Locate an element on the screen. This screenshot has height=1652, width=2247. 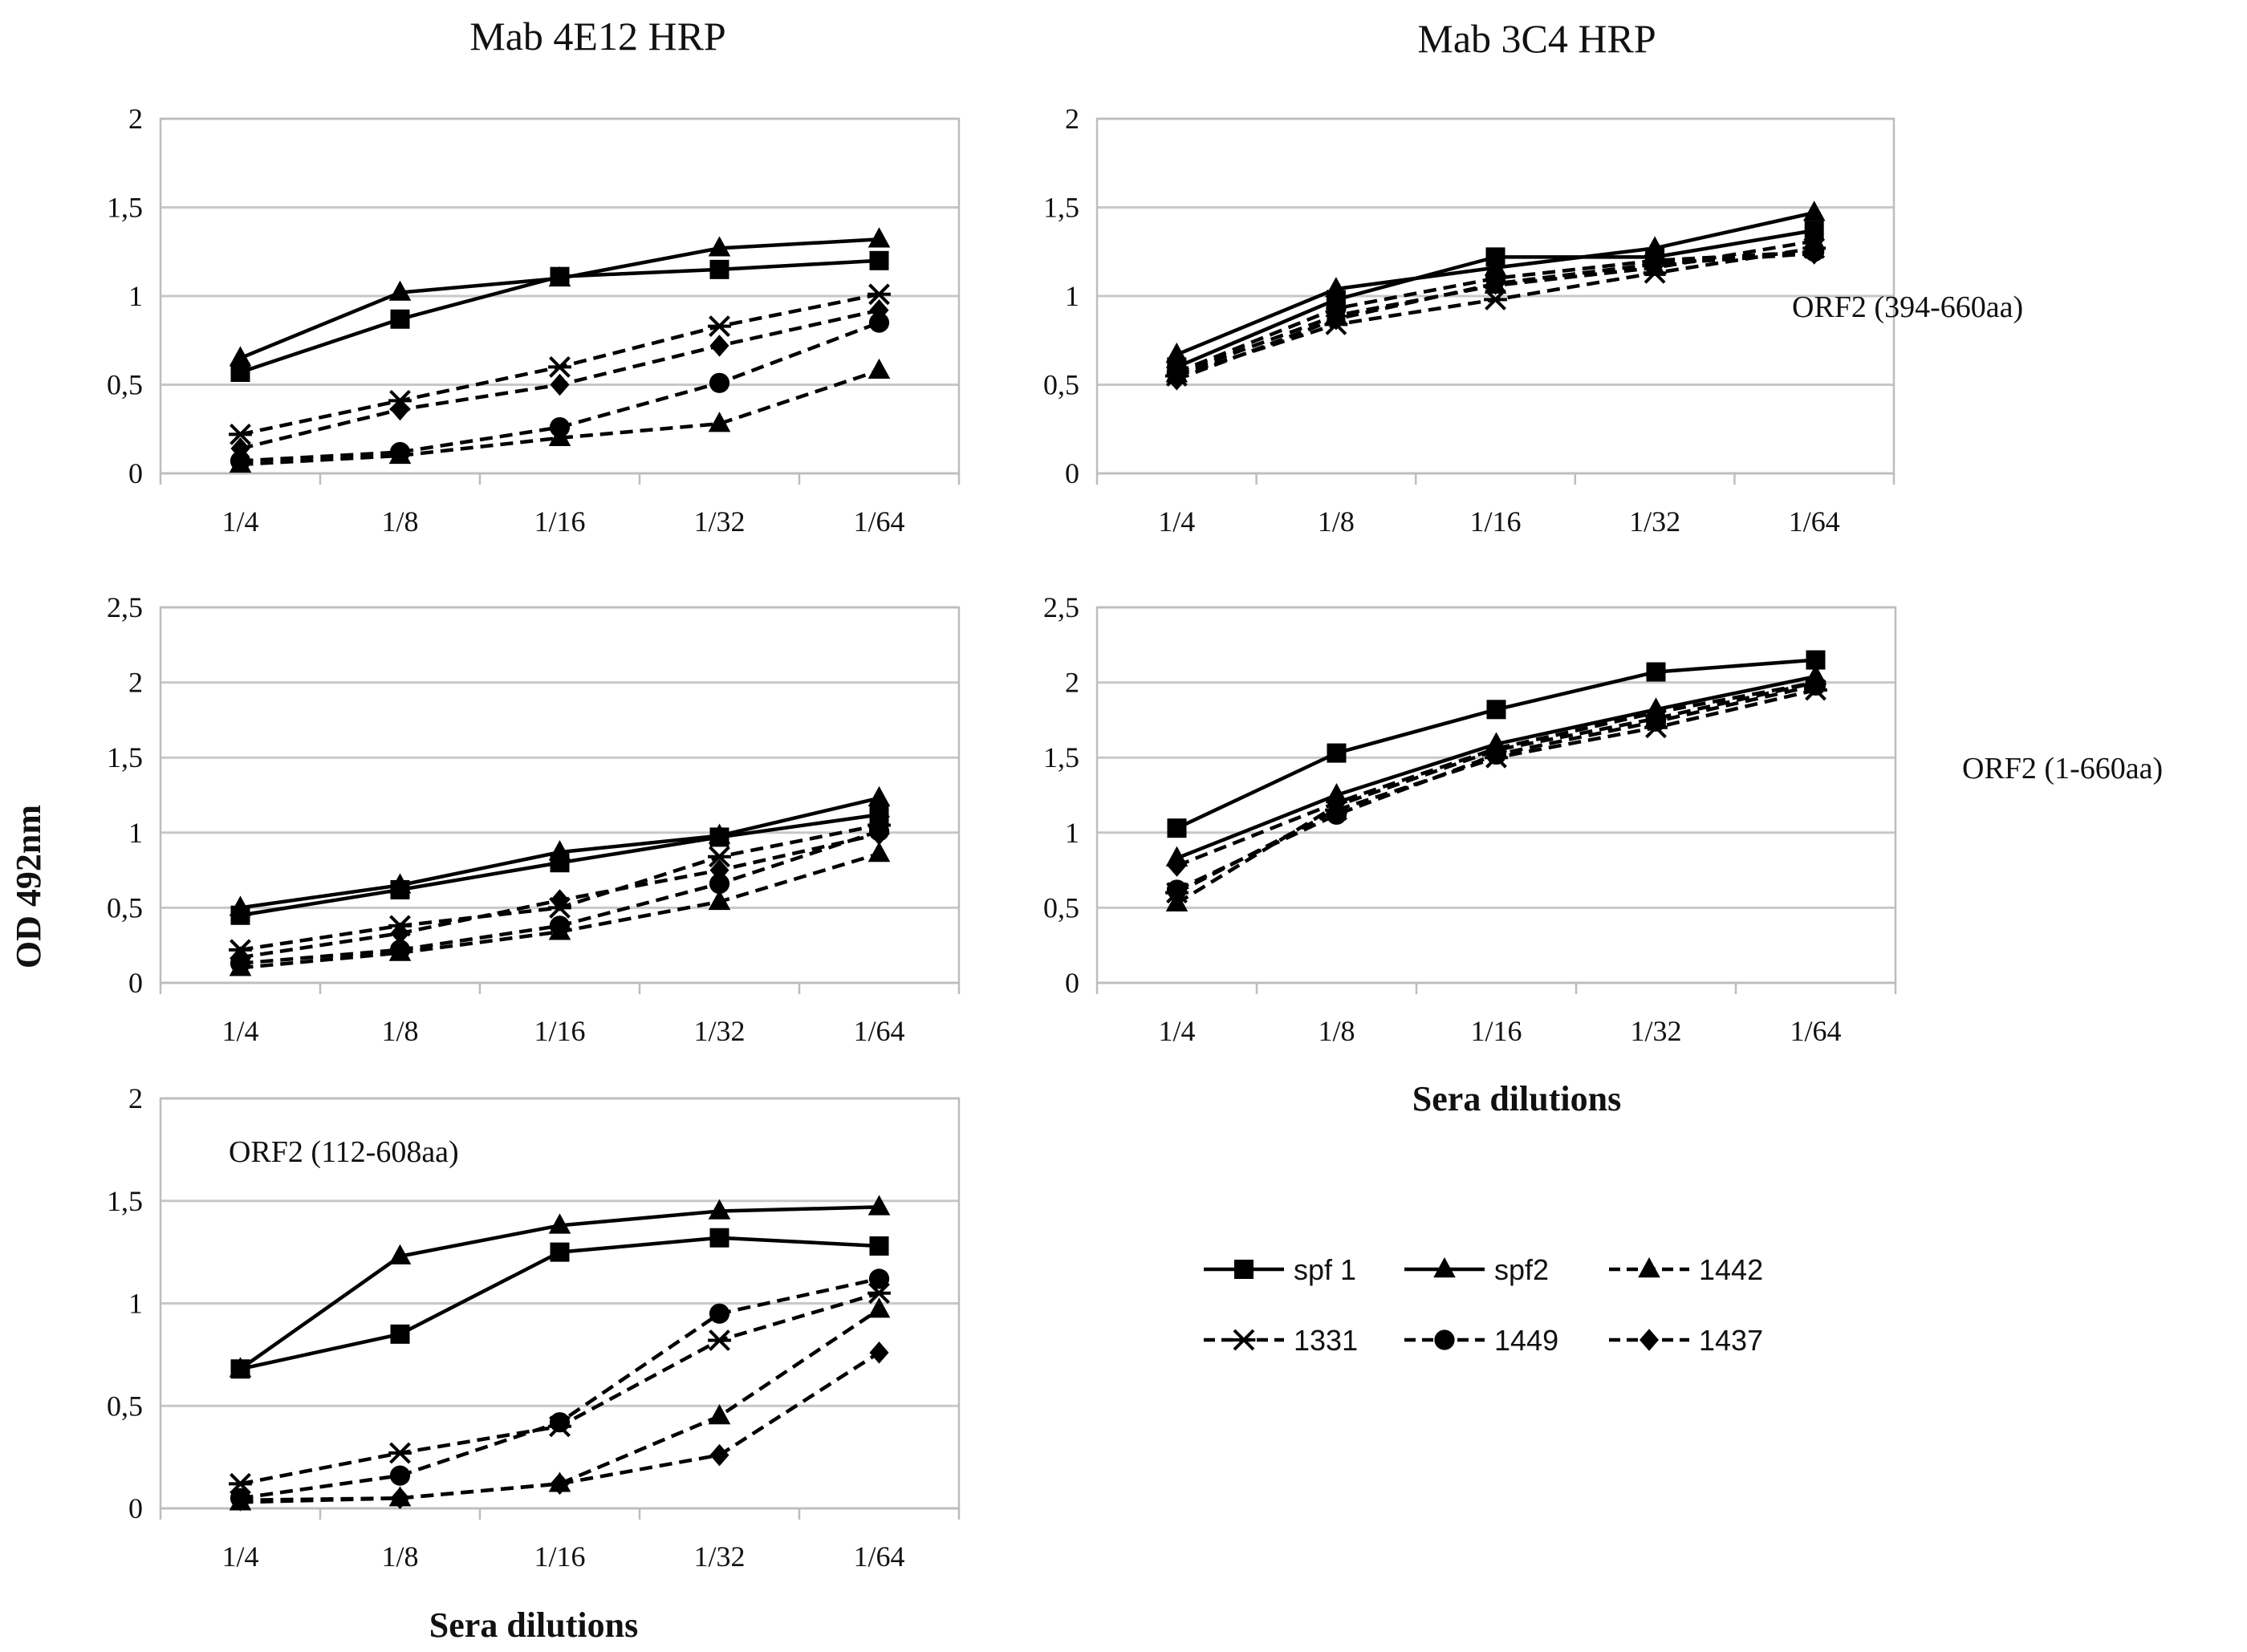
panel-annotation: ORF2 (394-660aa) is located at coordinates (1907, 307).